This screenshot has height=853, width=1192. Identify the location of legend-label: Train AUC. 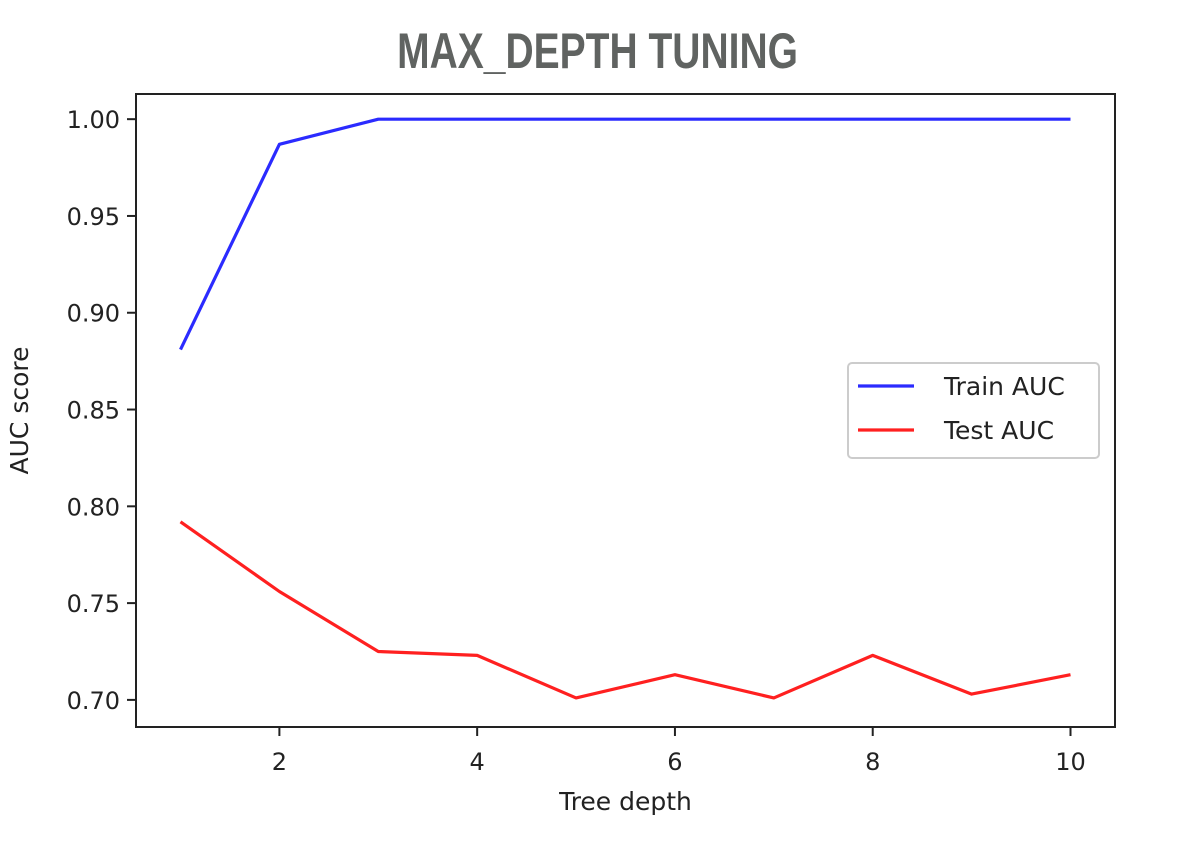
(1004, 386).